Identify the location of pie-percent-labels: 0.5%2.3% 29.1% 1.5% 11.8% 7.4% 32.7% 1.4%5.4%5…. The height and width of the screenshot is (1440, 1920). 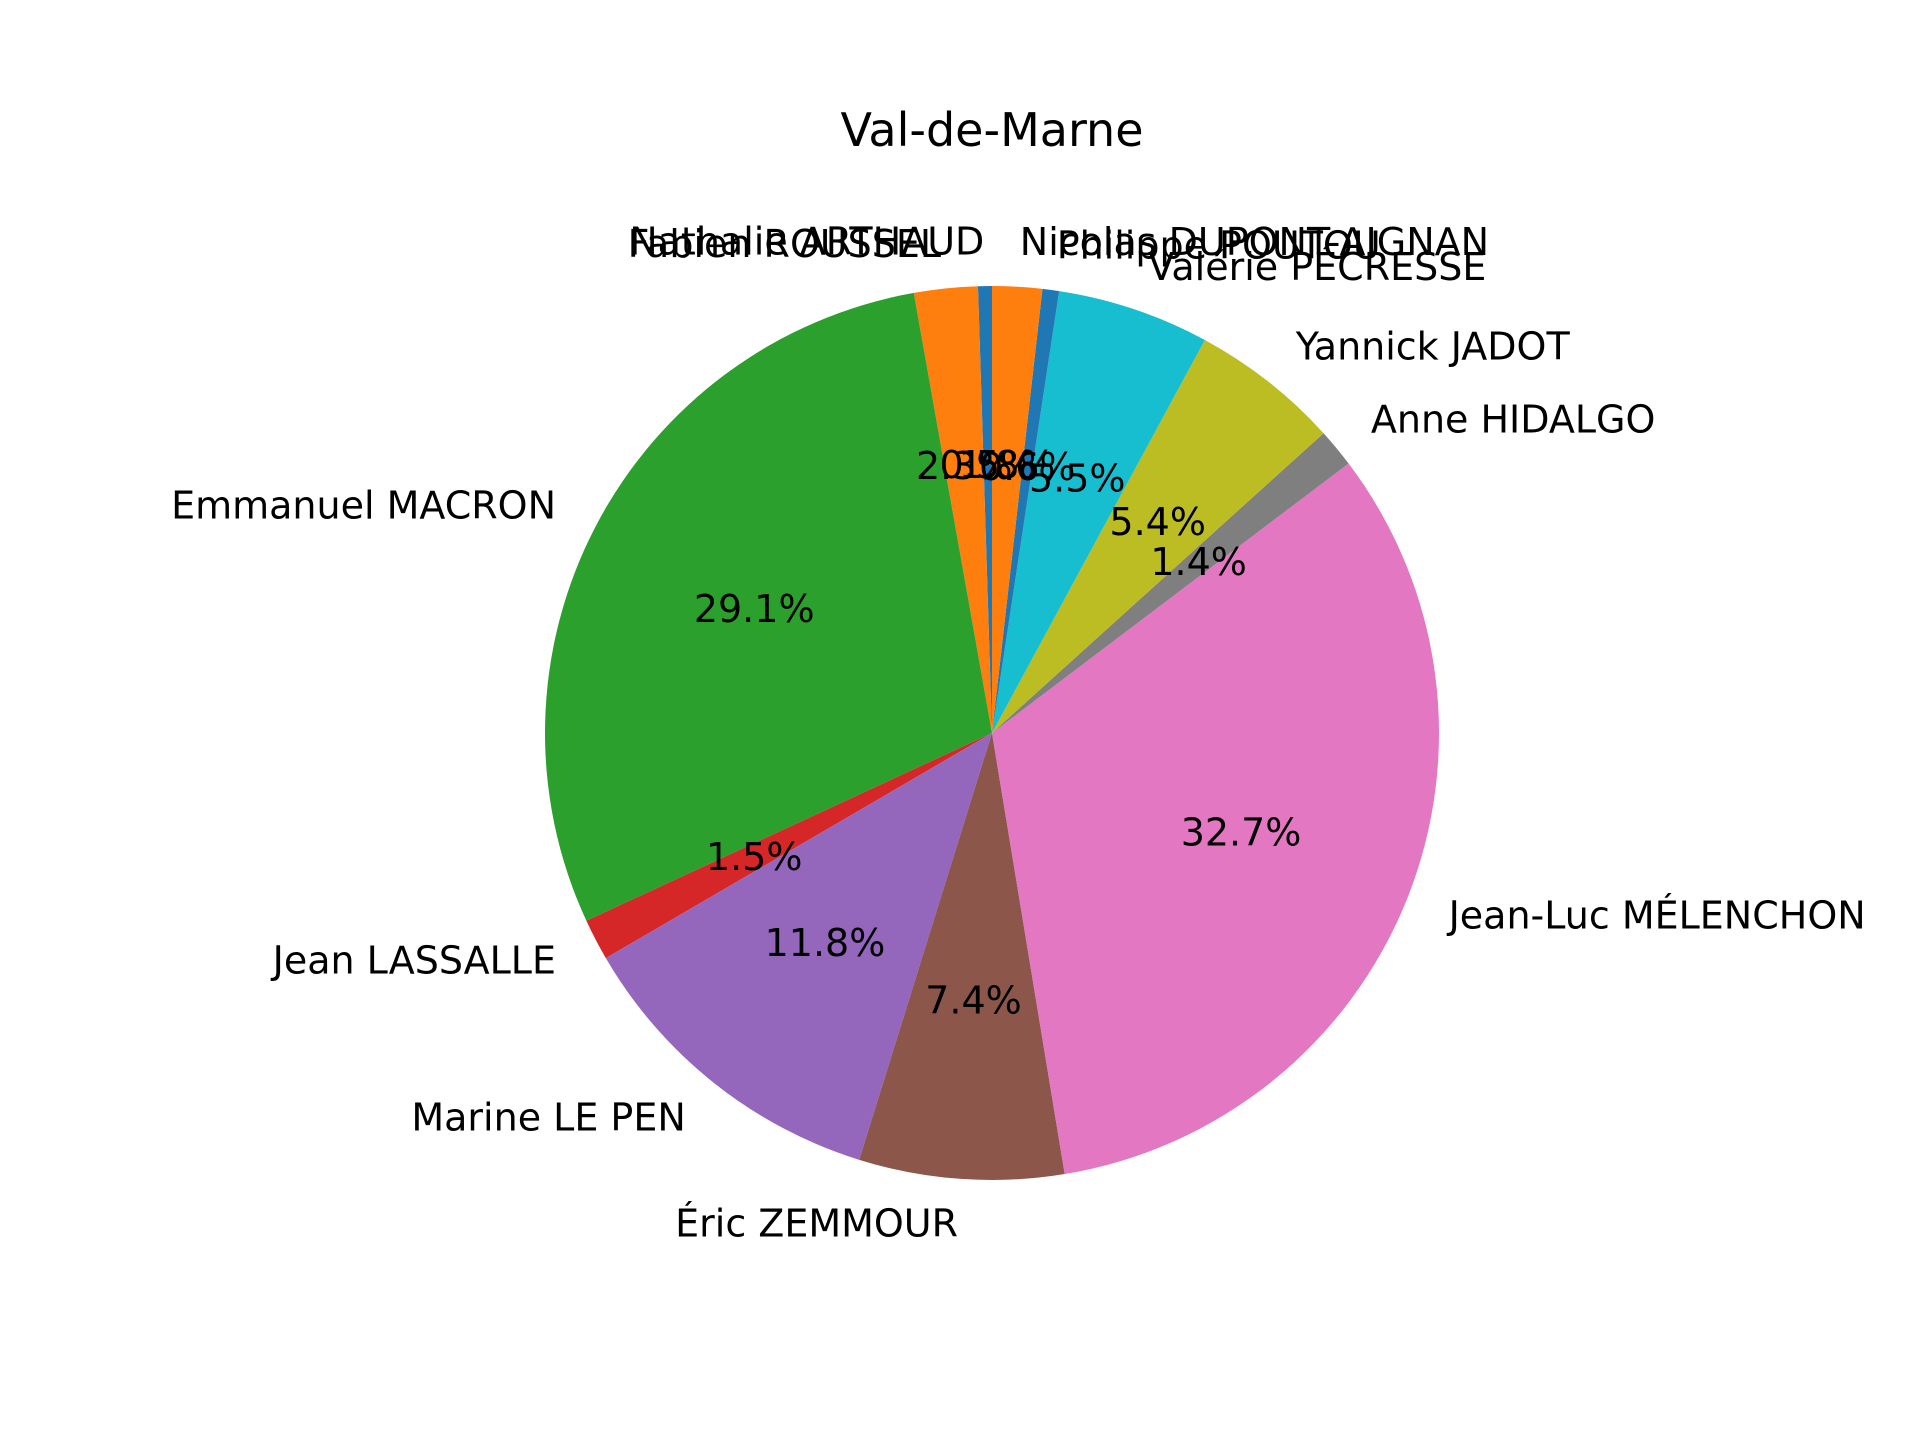
(998, 733).